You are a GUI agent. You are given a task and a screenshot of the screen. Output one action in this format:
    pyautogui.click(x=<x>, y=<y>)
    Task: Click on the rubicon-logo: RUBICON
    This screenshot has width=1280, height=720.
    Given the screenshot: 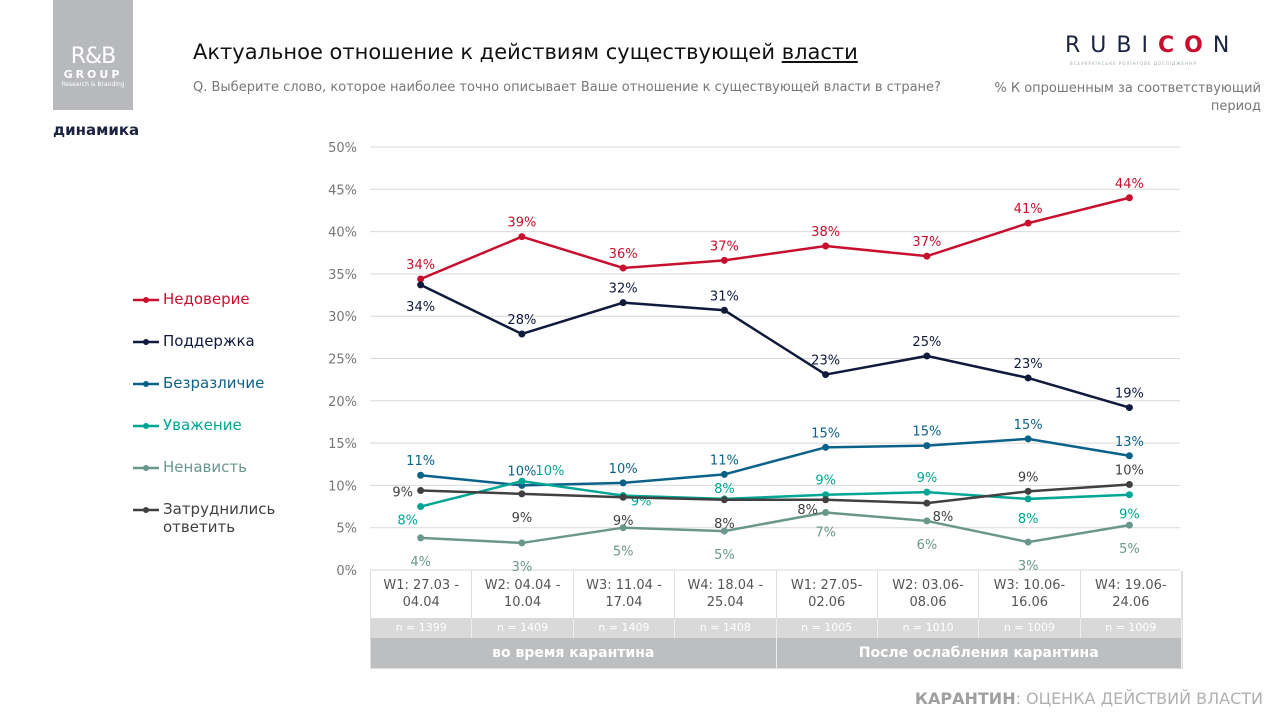 What is the action you would take?
    pyautogui.click(x=1152, y=45)
    